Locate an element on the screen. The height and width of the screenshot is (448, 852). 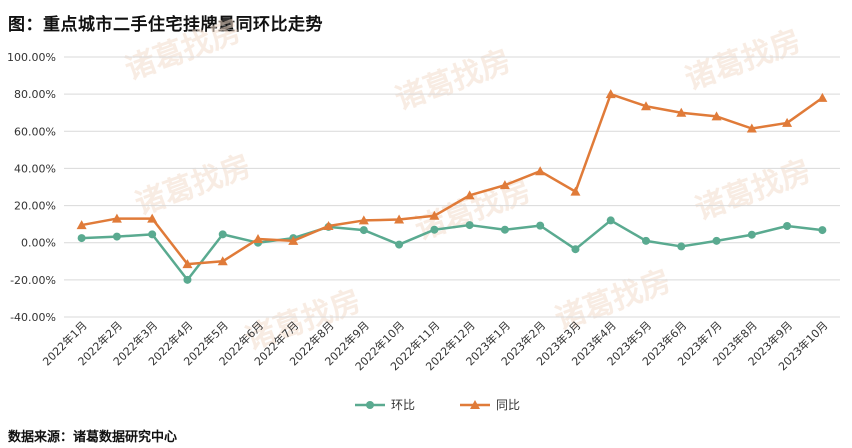
legend-label: 环比 is located at coordinates (403, 405).